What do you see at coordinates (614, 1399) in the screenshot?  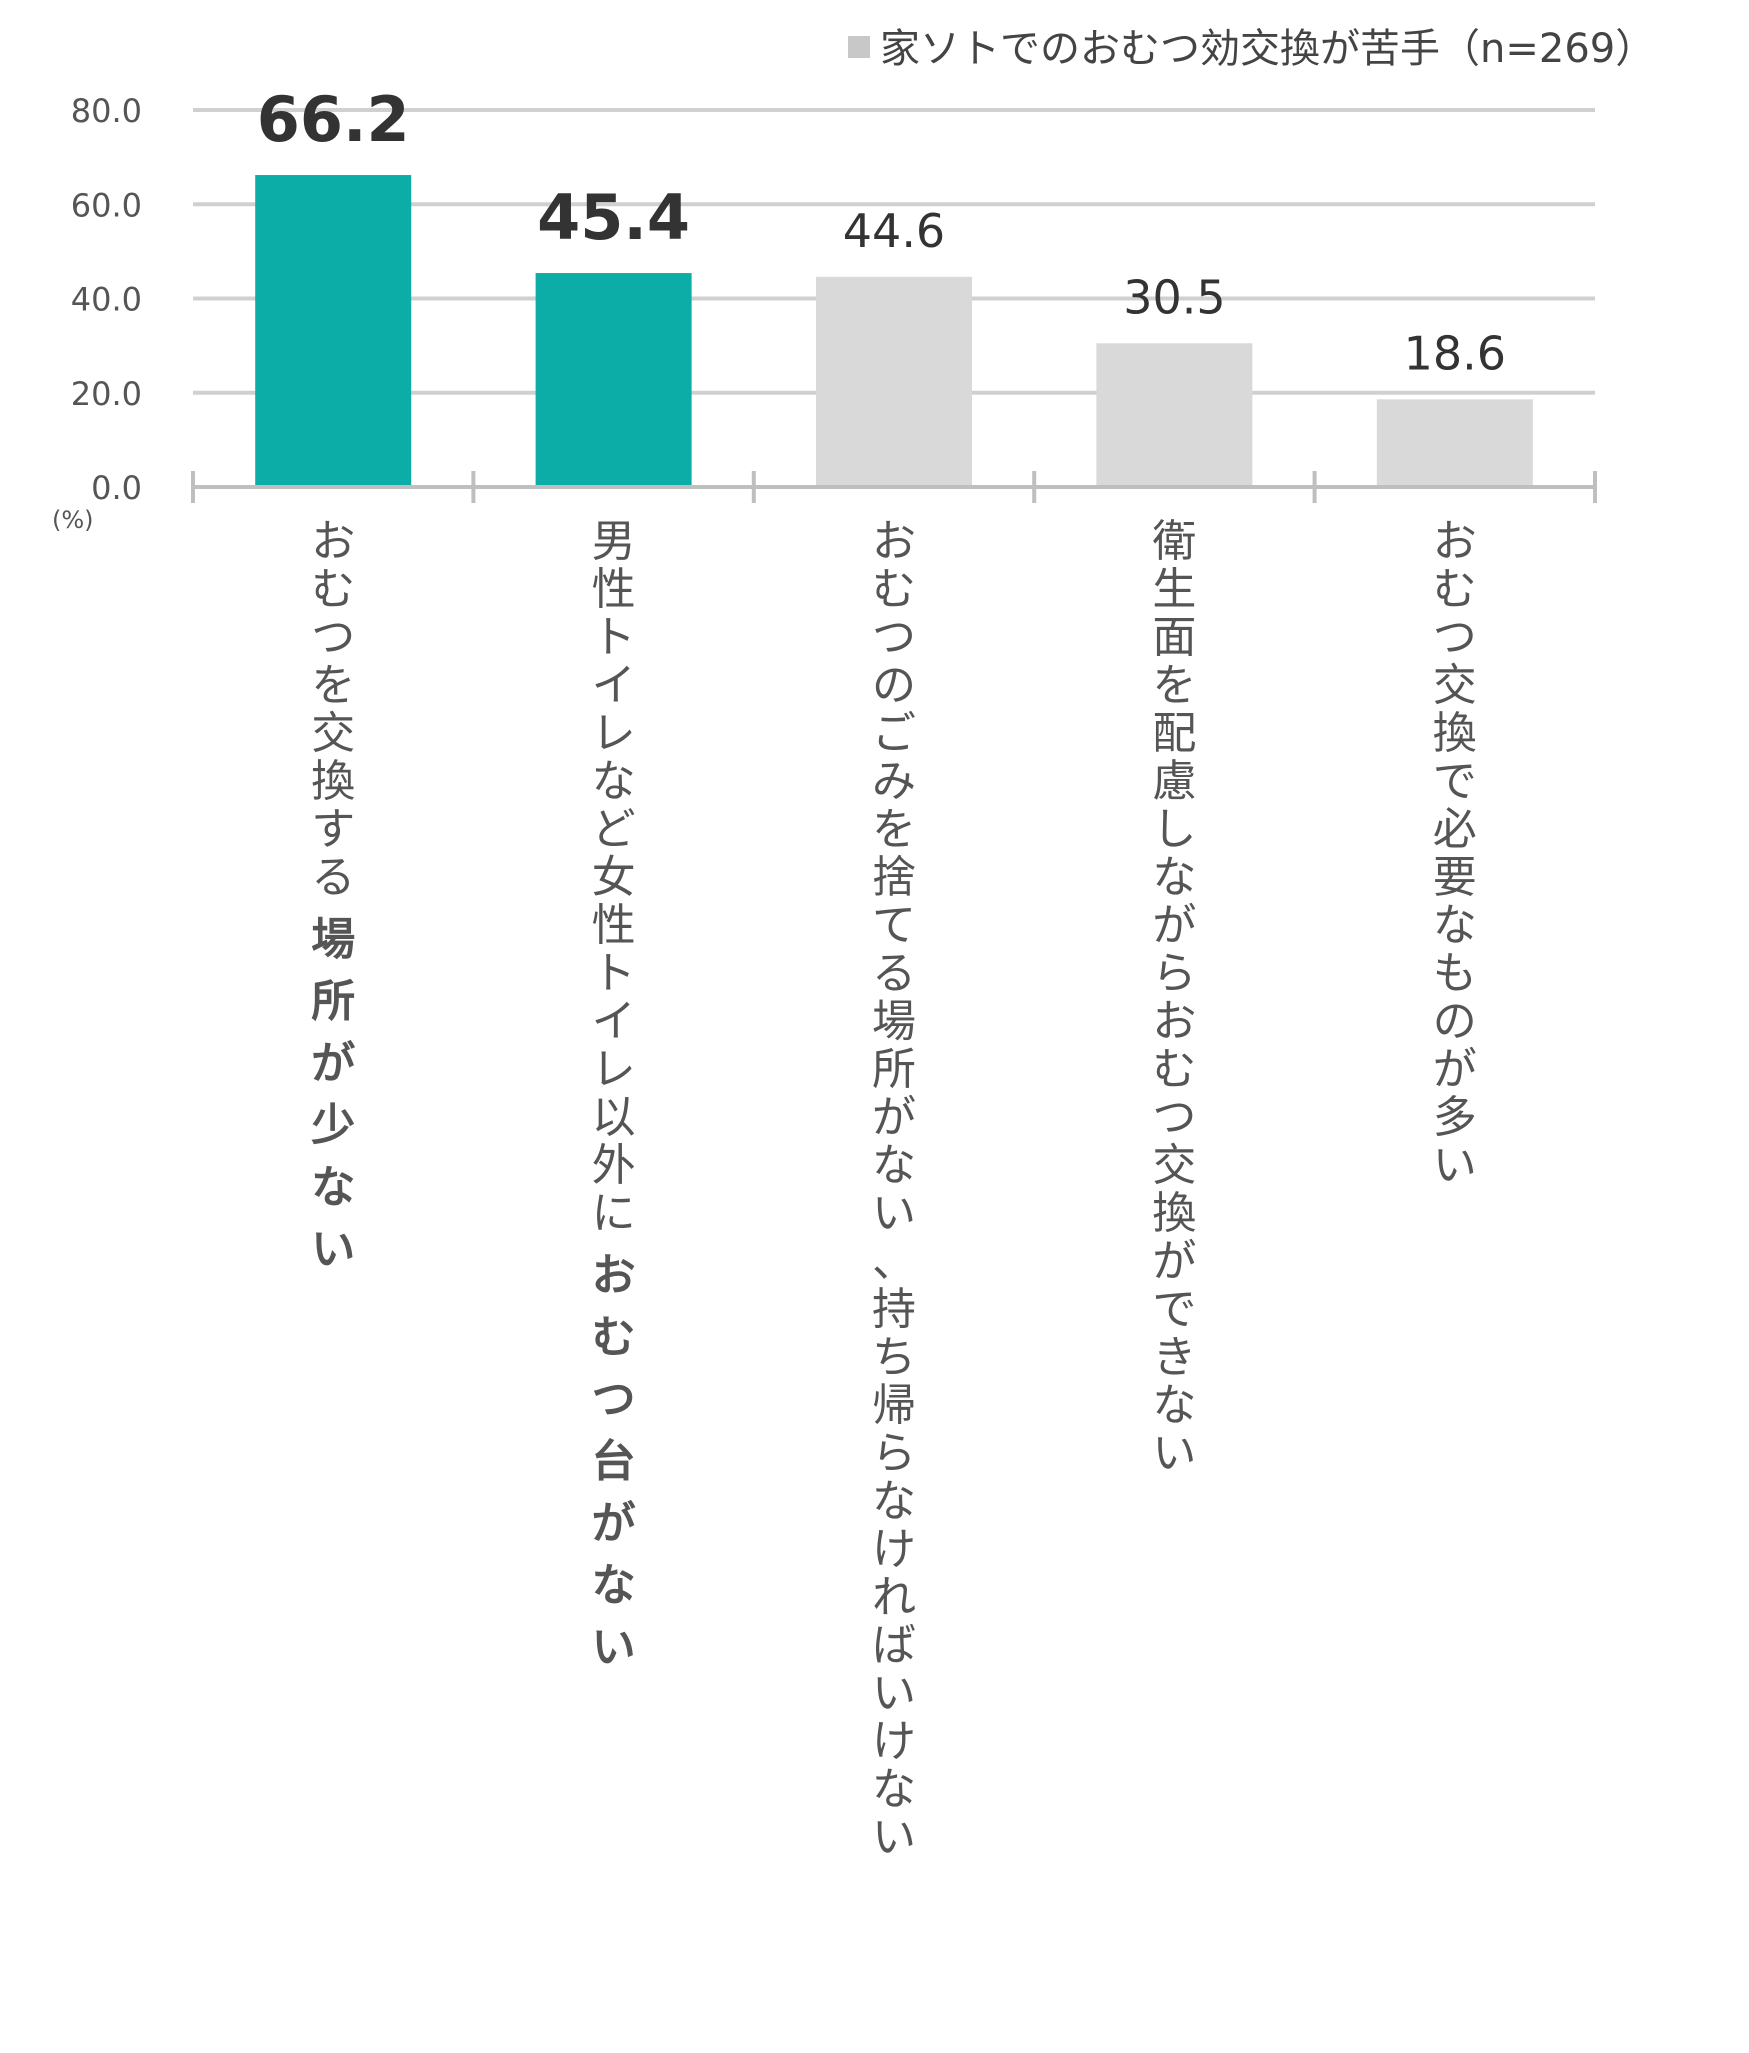 I see `category-char-emphasis: つ` at bounding box center [614, 1399].